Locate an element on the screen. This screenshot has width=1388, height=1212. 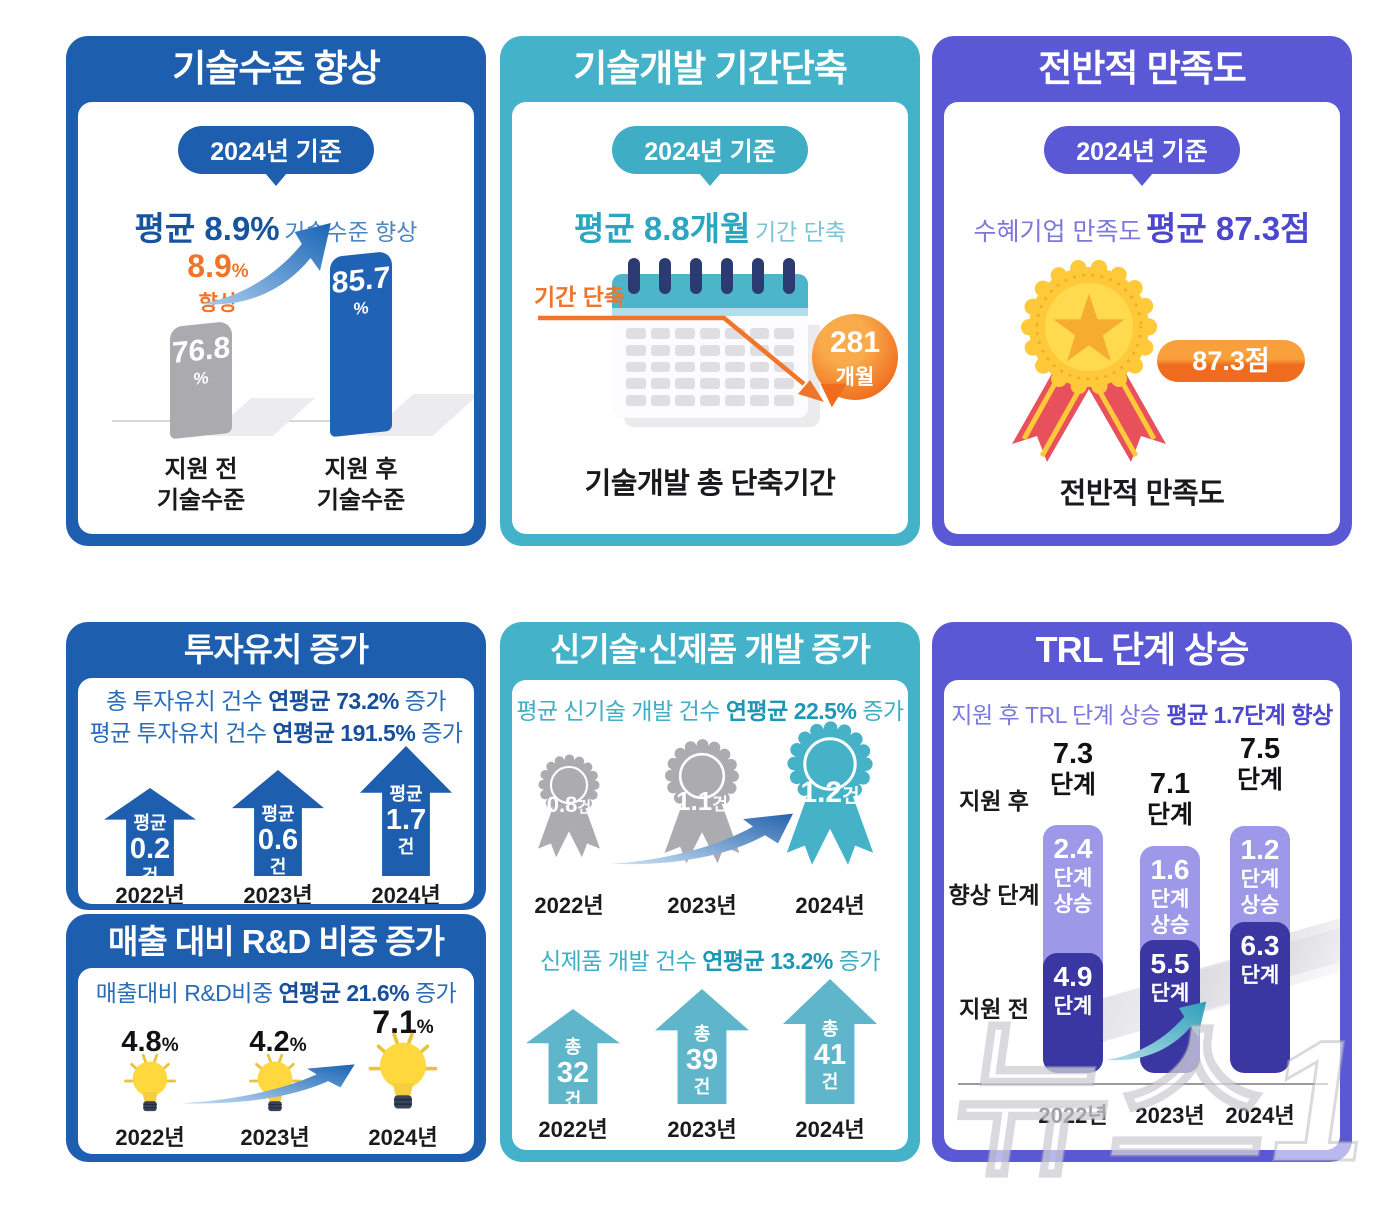
trl-before-bar-2024: 6.3 단계 is located at coordinates (1260, 997).